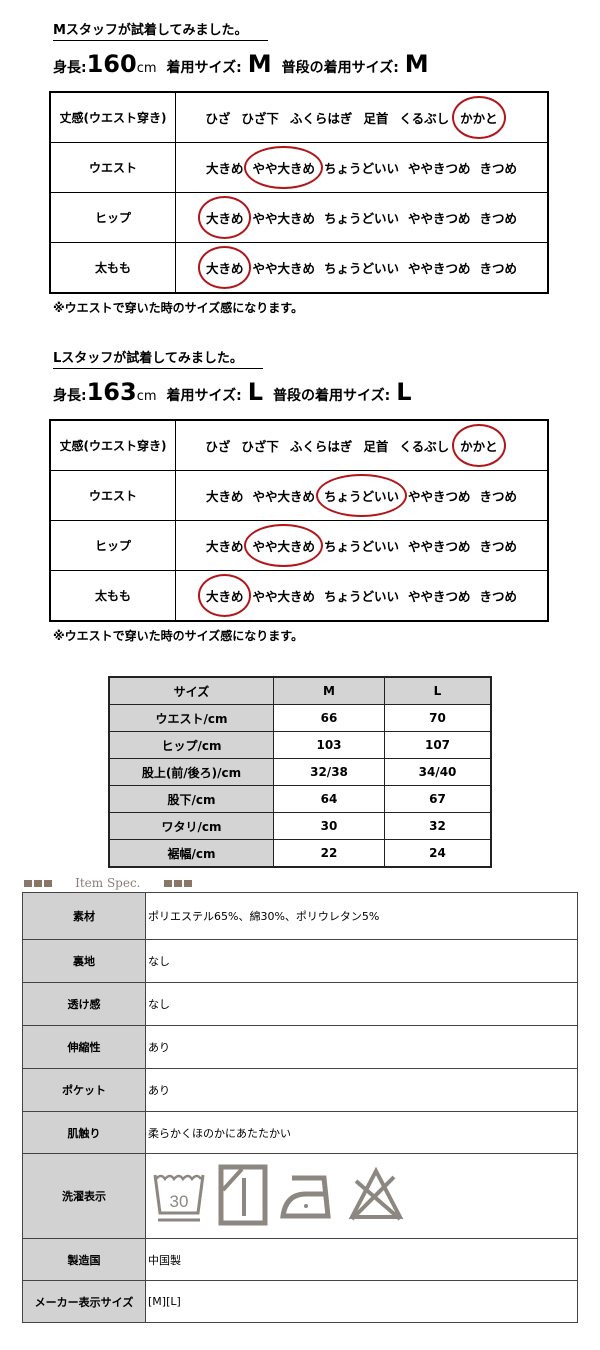  What do you see at coordinates (438, 799) in the screenshot?
I see `size-value: 67` at bounding box center [438, 799].